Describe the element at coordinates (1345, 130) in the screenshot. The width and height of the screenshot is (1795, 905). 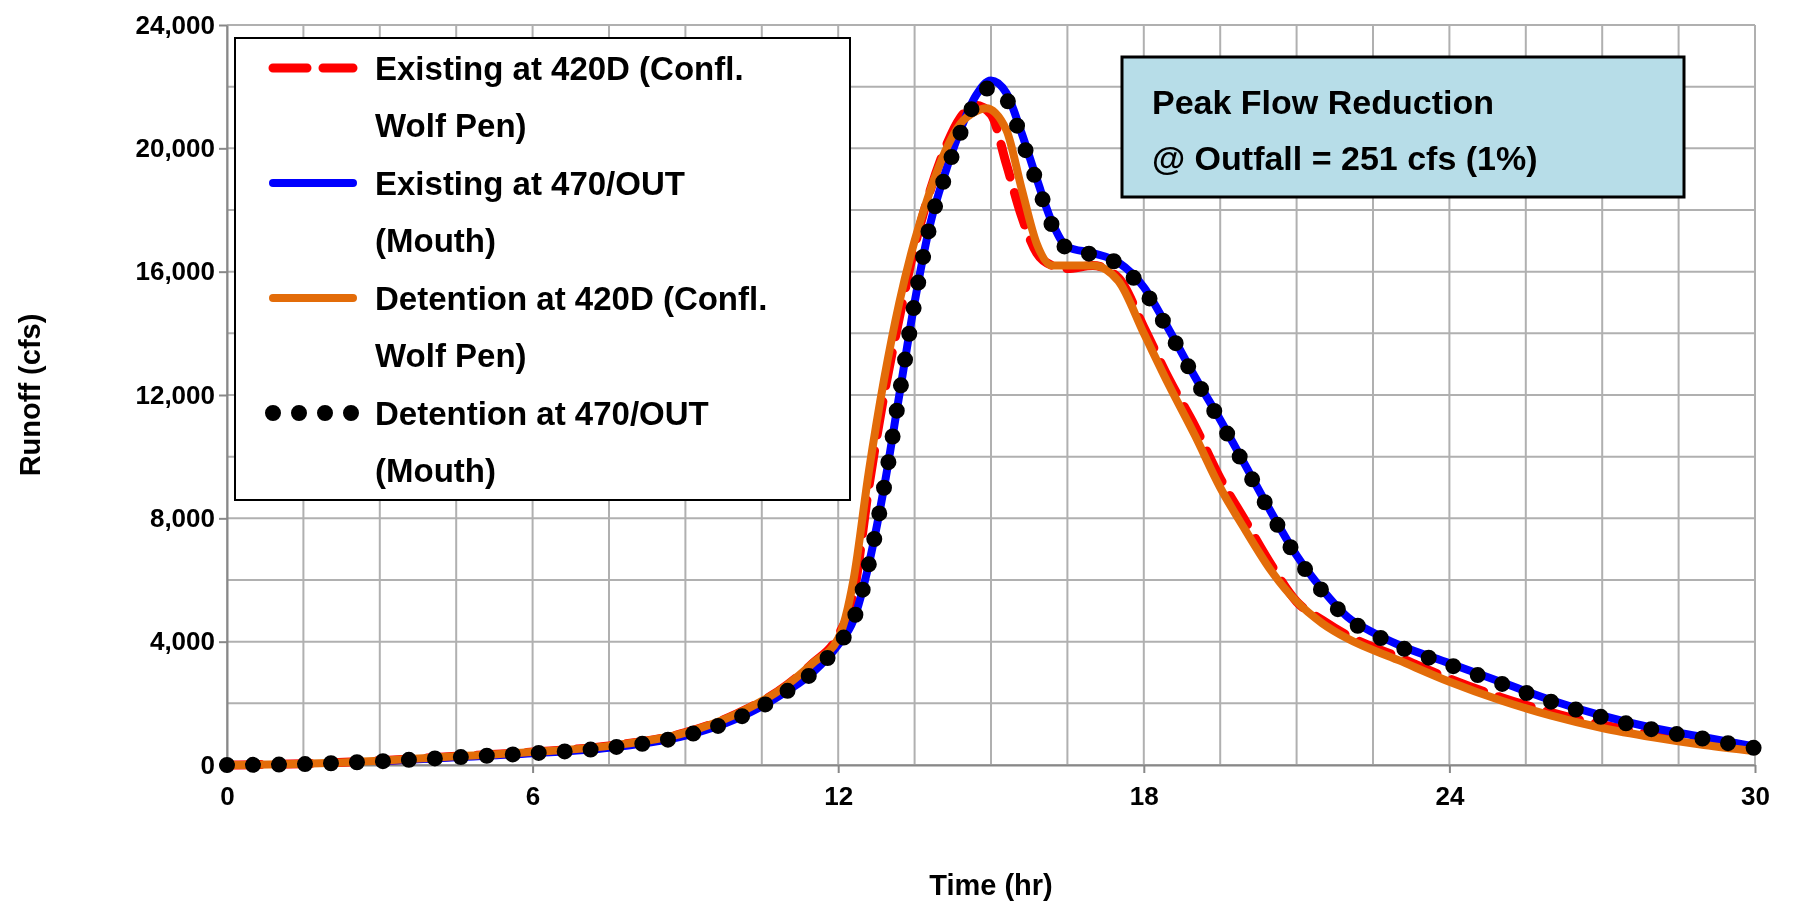
I see `annotation: Peak Flow Reduction @ Outfall = 251 cfs (1%)` at that location.